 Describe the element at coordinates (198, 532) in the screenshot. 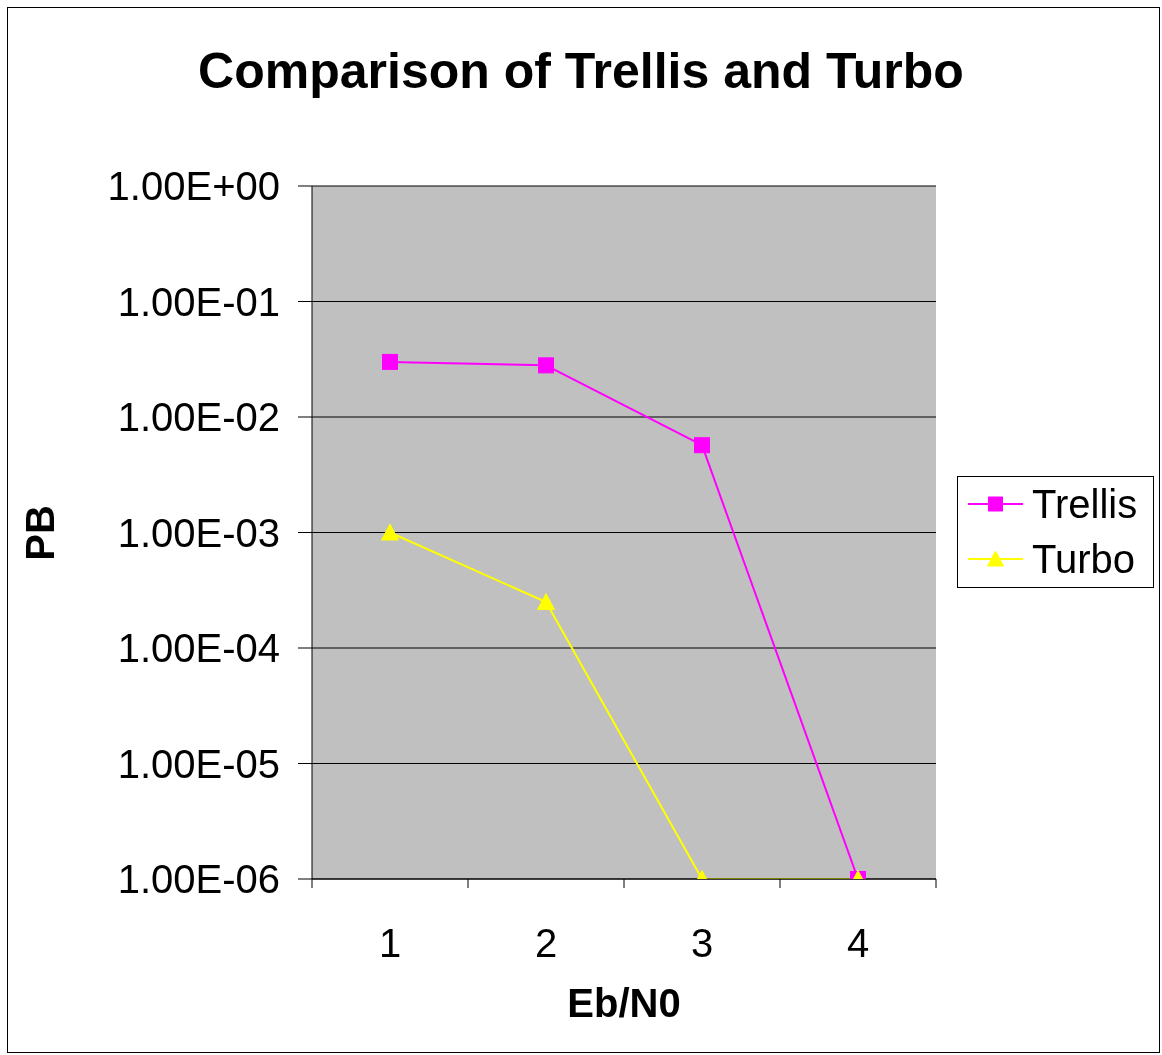

I see `y-tick-label: 1.00E-03` at that location.